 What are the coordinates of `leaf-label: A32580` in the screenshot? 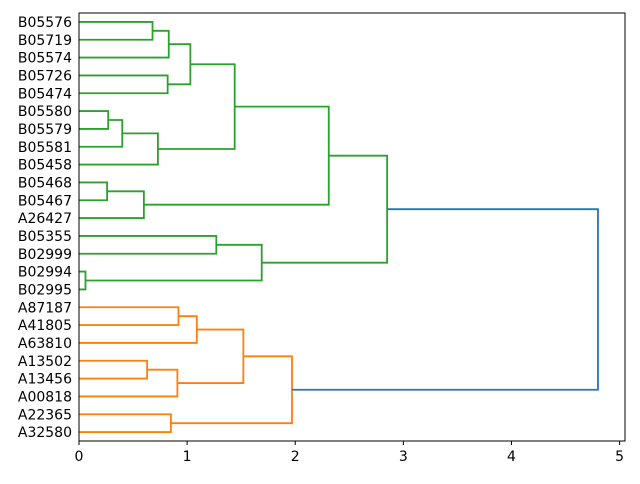 It's located at (45, 433).